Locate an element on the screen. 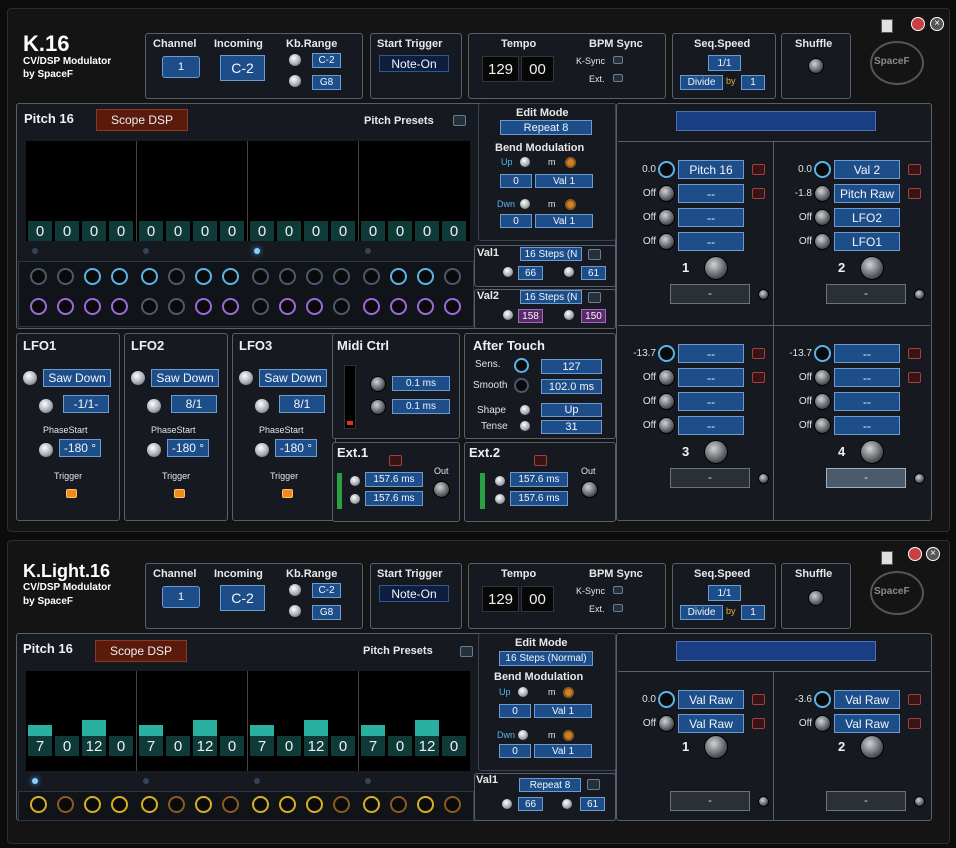  ksync-toggle is located at coordinates (618, 590).